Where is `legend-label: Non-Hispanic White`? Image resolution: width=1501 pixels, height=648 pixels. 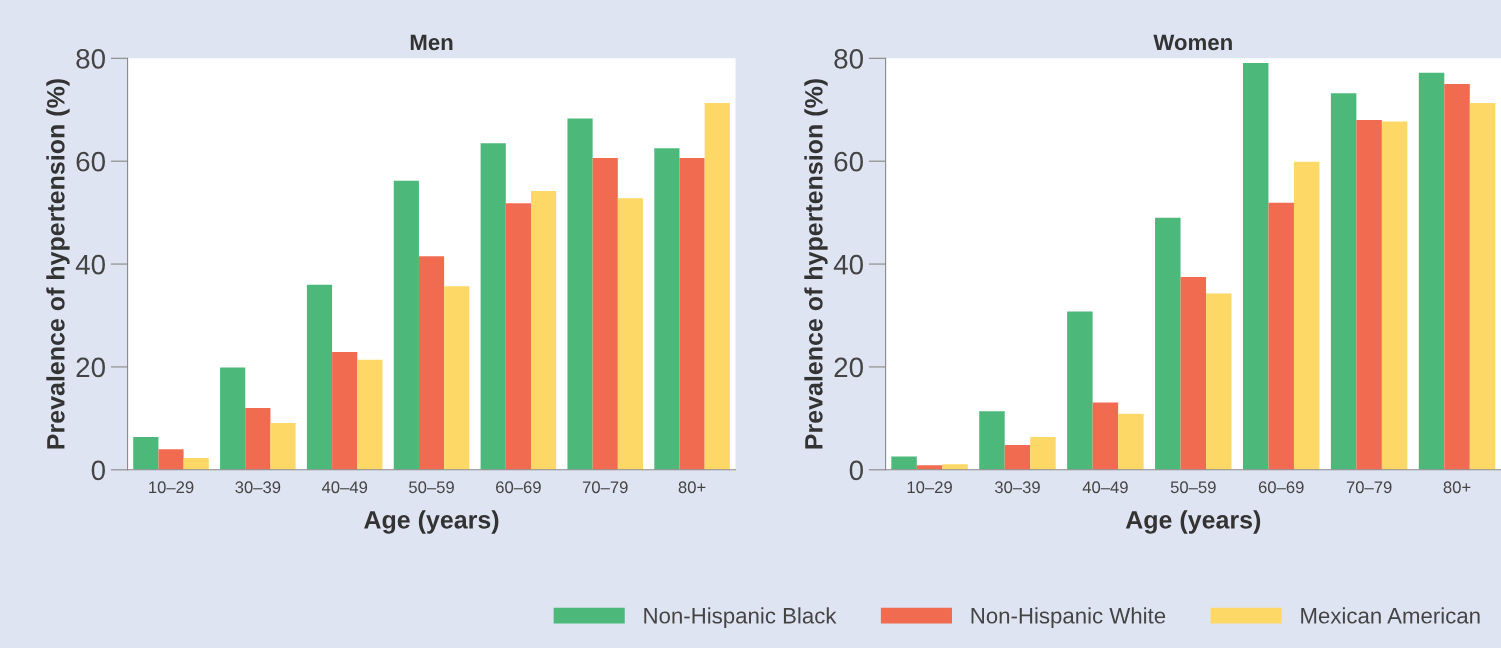 legend-label: Non-Hispanic White is located at coordinates (1068, 617).